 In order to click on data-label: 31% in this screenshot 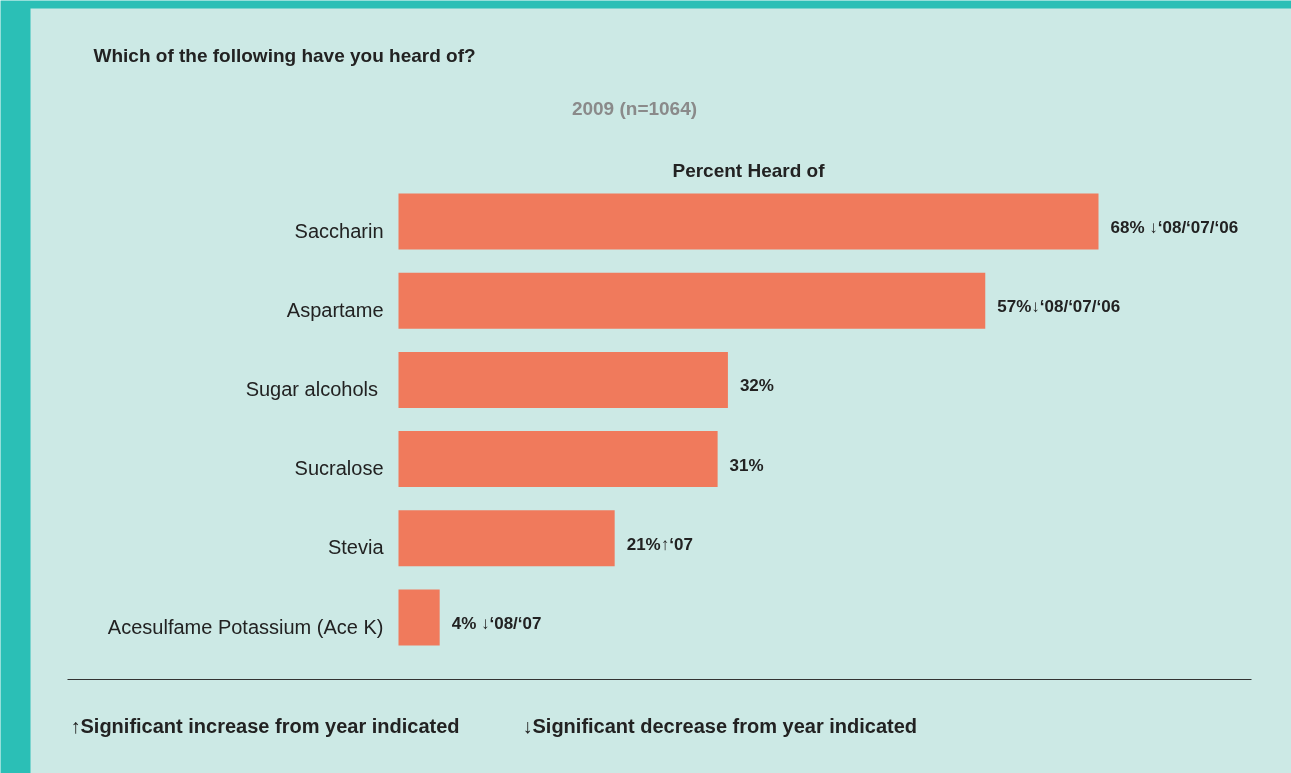, I will do `click(746, 465)`.